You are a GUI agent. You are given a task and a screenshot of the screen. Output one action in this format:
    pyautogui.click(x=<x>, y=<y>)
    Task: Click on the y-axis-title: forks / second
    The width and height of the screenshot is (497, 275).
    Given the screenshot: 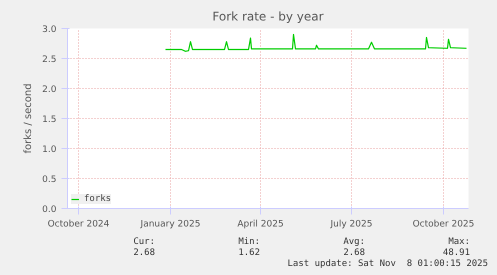 What is the action you would take?
    pyautogui.click(x=28, y=118)
    